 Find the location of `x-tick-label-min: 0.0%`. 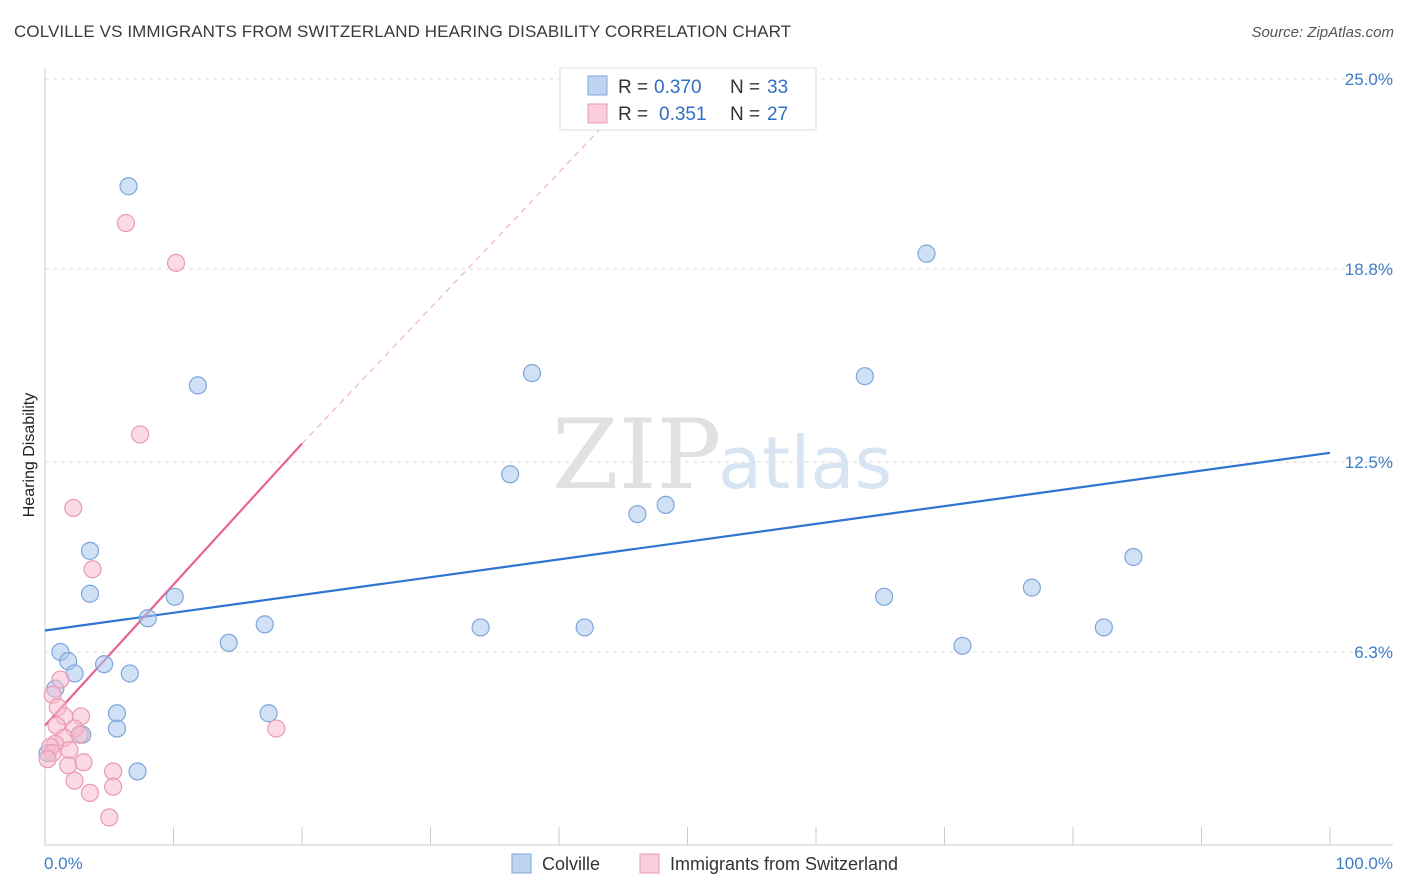

x-tick-label-min: 0.0% is located at coordinates (63, 863).